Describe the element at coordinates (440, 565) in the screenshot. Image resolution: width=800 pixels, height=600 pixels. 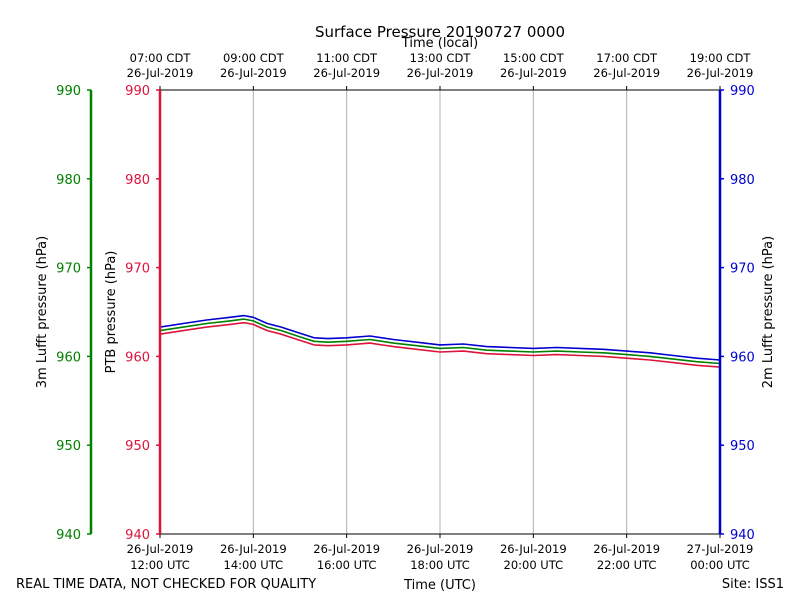
I see `bottom-x-tick-time: 18:00 UTC` at that location.